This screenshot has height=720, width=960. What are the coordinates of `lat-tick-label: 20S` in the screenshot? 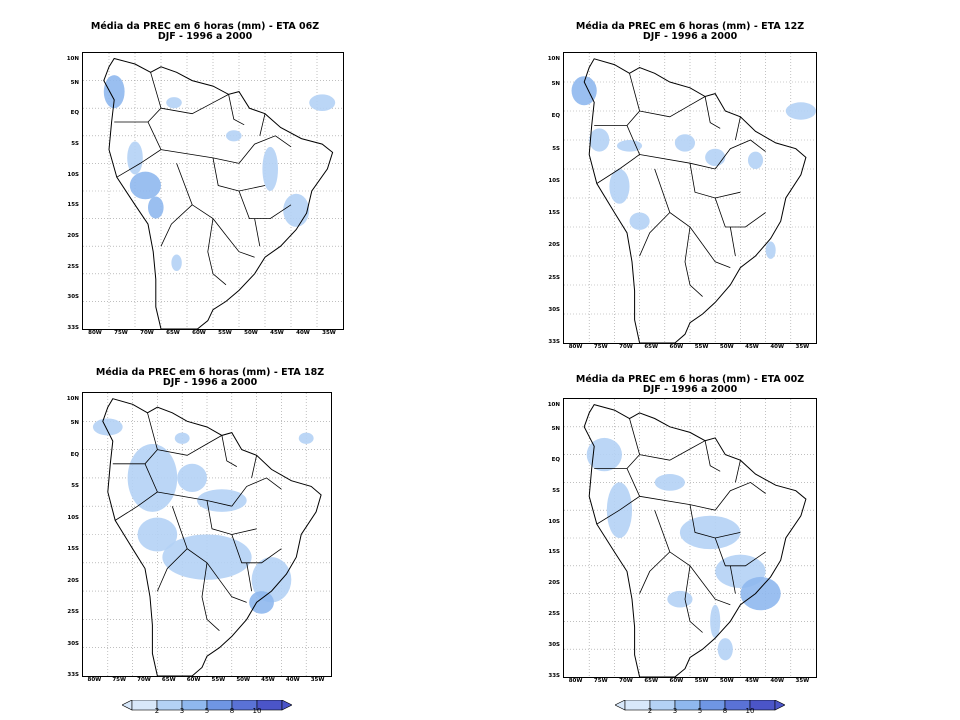 It's located at (73, 580).